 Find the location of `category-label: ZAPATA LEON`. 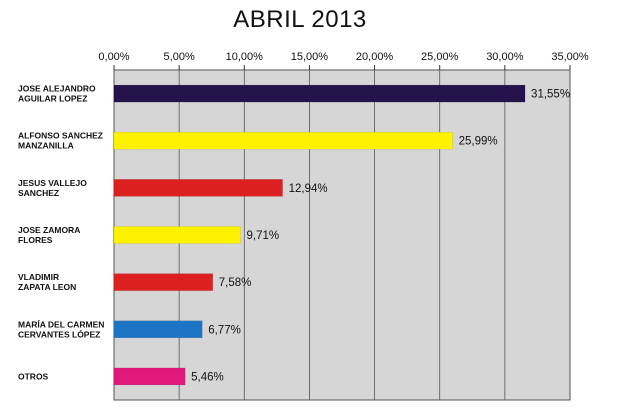

category-label: ZAPATA LEON is located at coordinates (47, 287).